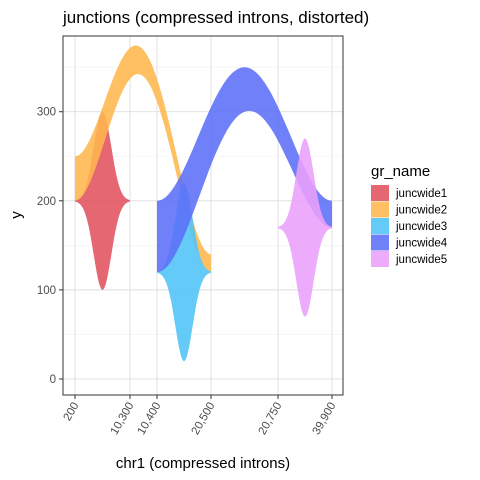 The image size is (480, 480). Describe the element at coordinates (150, 419) in the screenshot. I see `x-tick-label: 10,400` at that location.